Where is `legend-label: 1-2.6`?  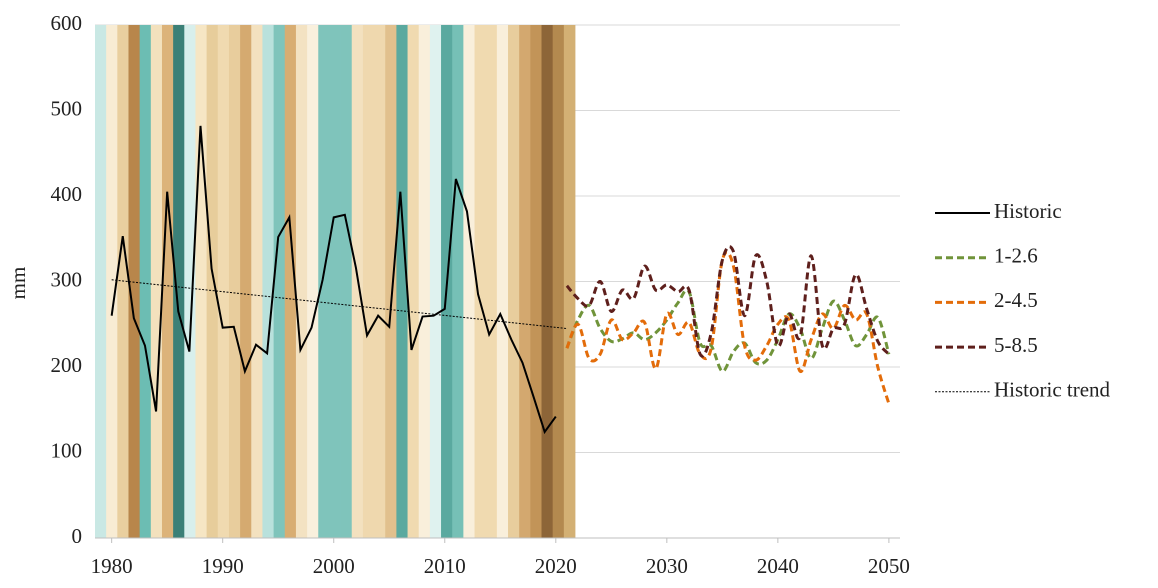 legend-label: 1-2.6 is located at coordinates (1016, 256).